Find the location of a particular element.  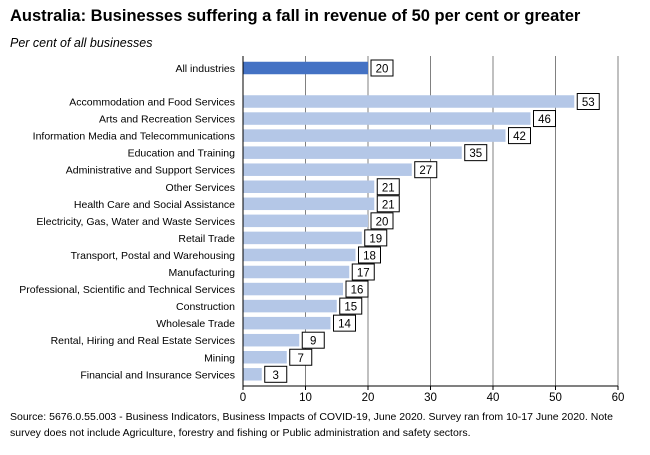

data-label: 42 is located at coordinates (519, 137).